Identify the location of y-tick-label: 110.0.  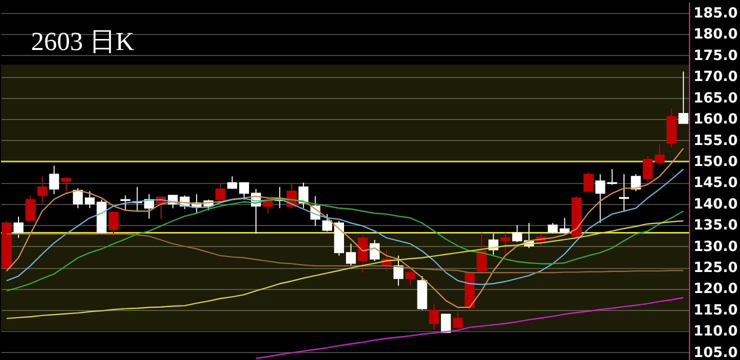
(716, 332).